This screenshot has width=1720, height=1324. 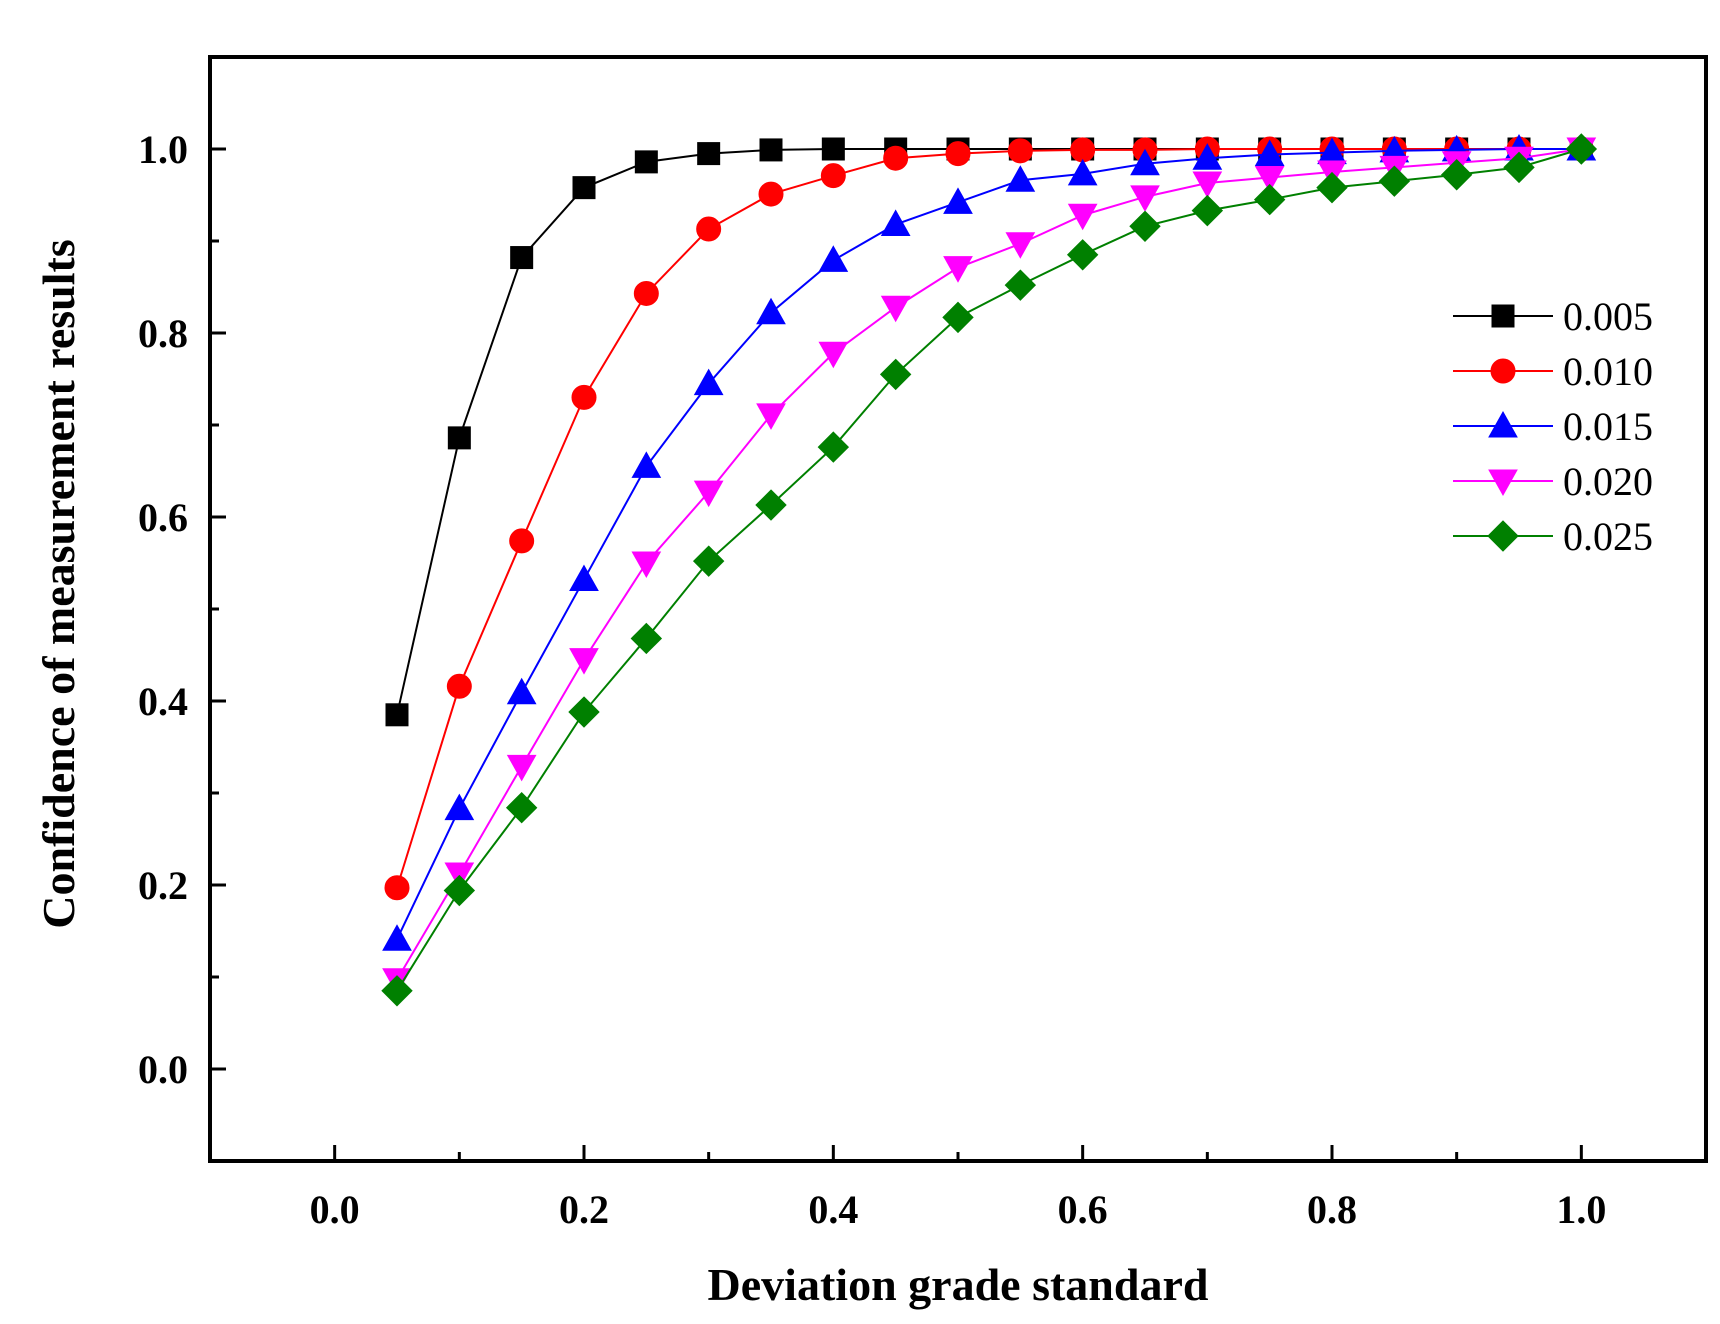 What do you see at coordinates (1503, 536) in the screenshot?
I see `legend-marker-0.025` at bounding box center [1503, 536].